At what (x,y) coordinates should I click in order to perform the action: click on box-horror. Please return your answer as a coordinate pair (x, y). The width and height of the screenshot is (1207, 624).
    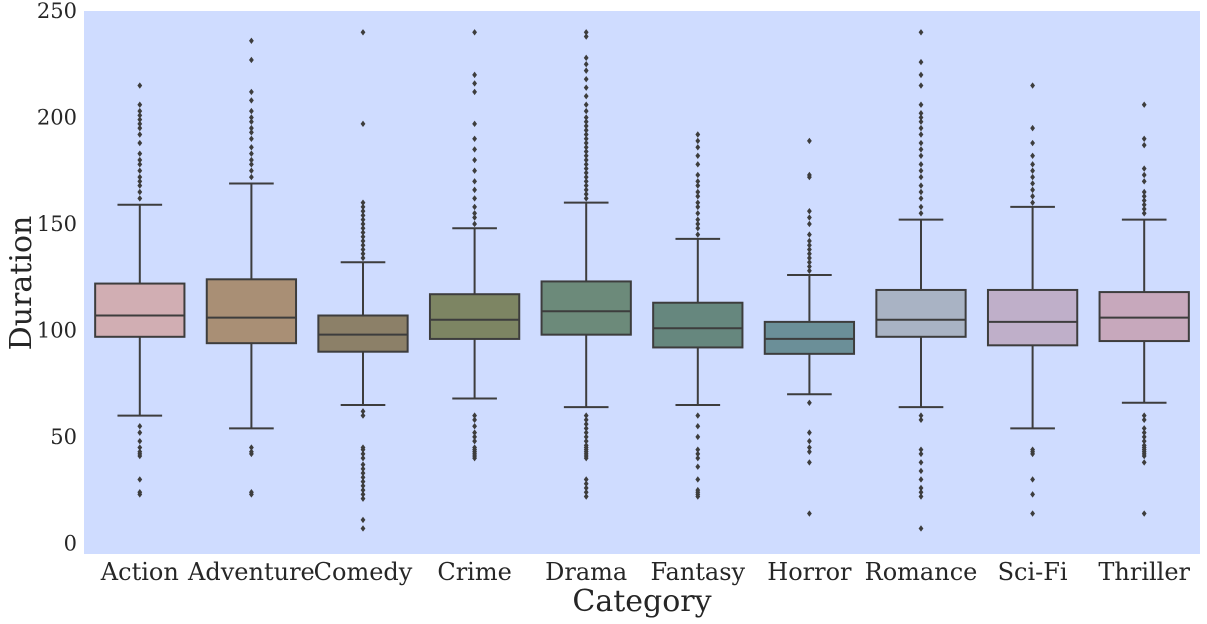
    Looking at the image, I should click on (809, 327).